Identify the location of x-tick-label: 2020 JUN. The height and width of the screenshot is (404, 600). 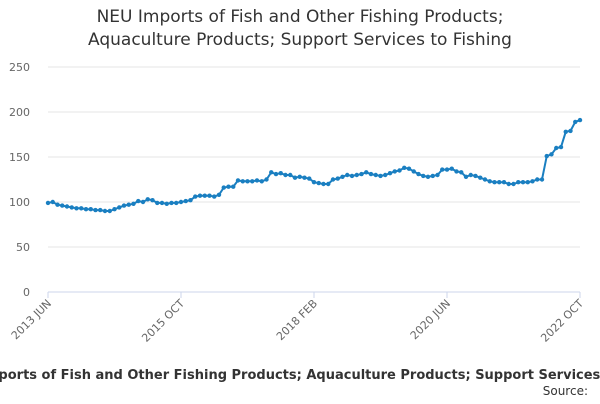
(430, 319).